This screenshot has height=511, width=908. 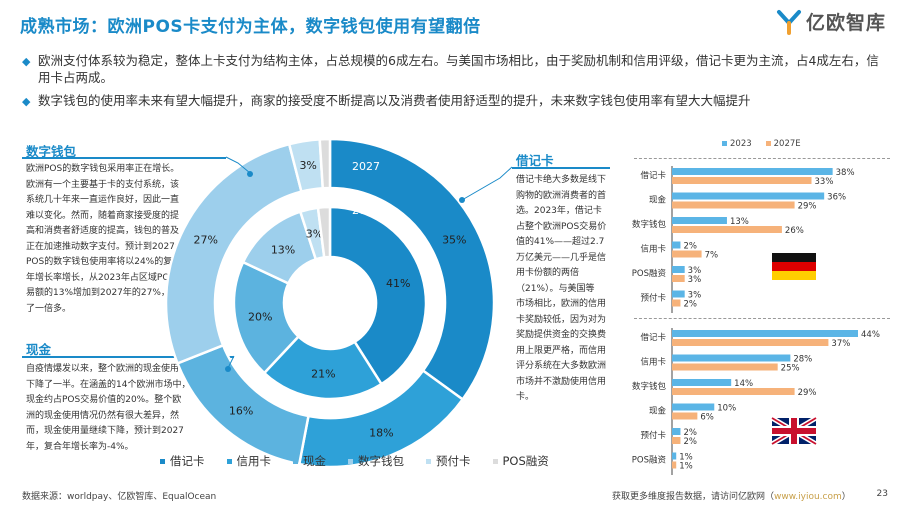 I want to click on uk-chart-bar-value: 25%, so click(x=790, y=369).